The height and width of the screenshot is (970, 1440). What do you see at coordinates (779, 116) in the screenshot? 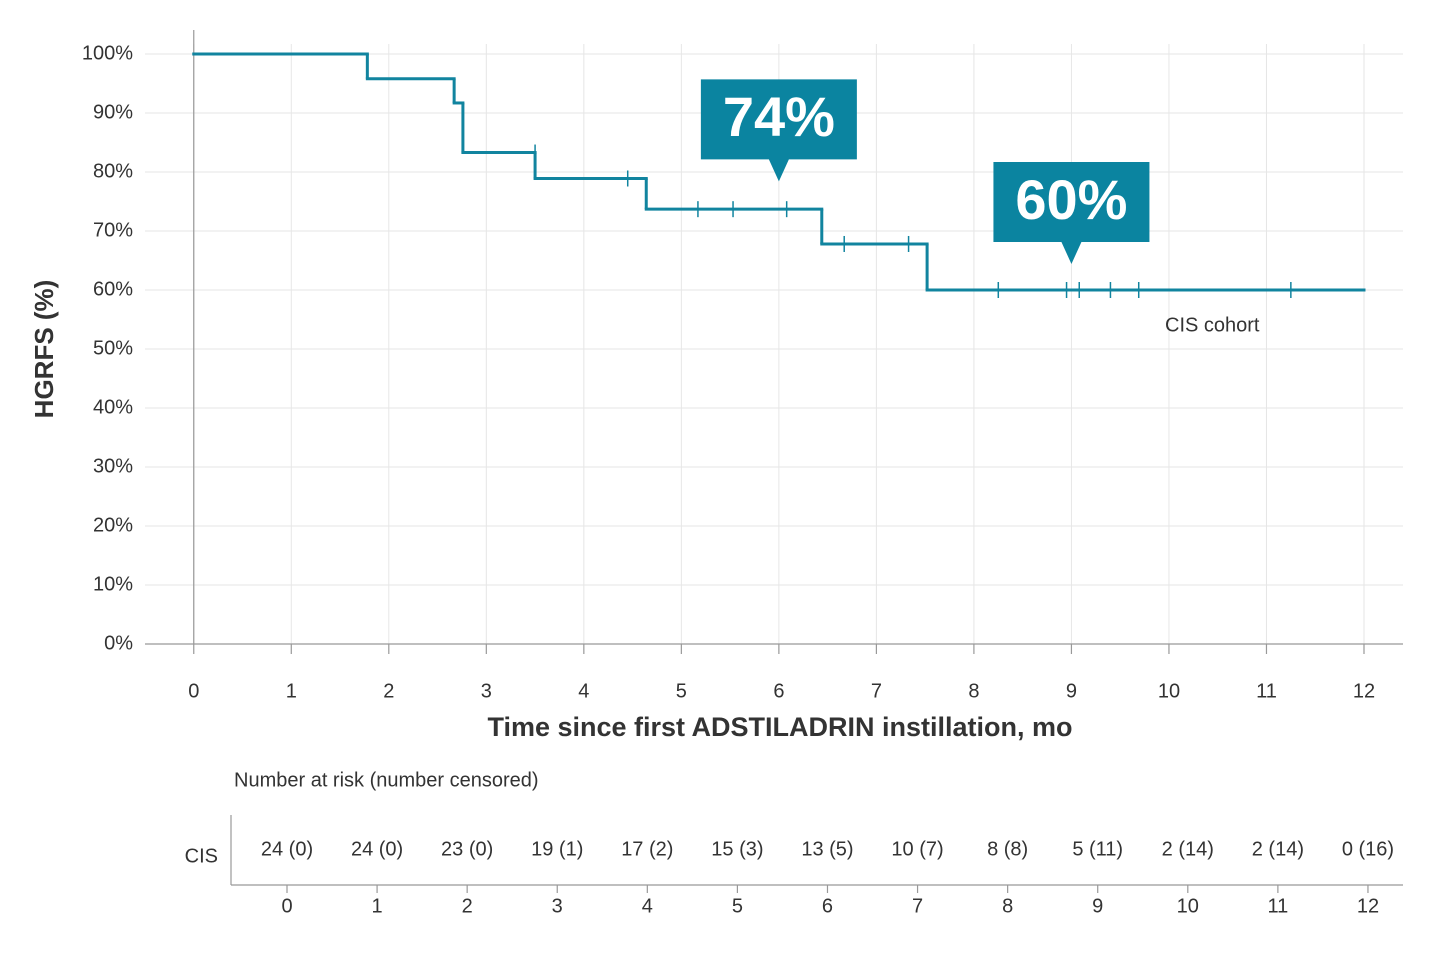
I see `callout-label: 74%` at bounding box center [779, 116].